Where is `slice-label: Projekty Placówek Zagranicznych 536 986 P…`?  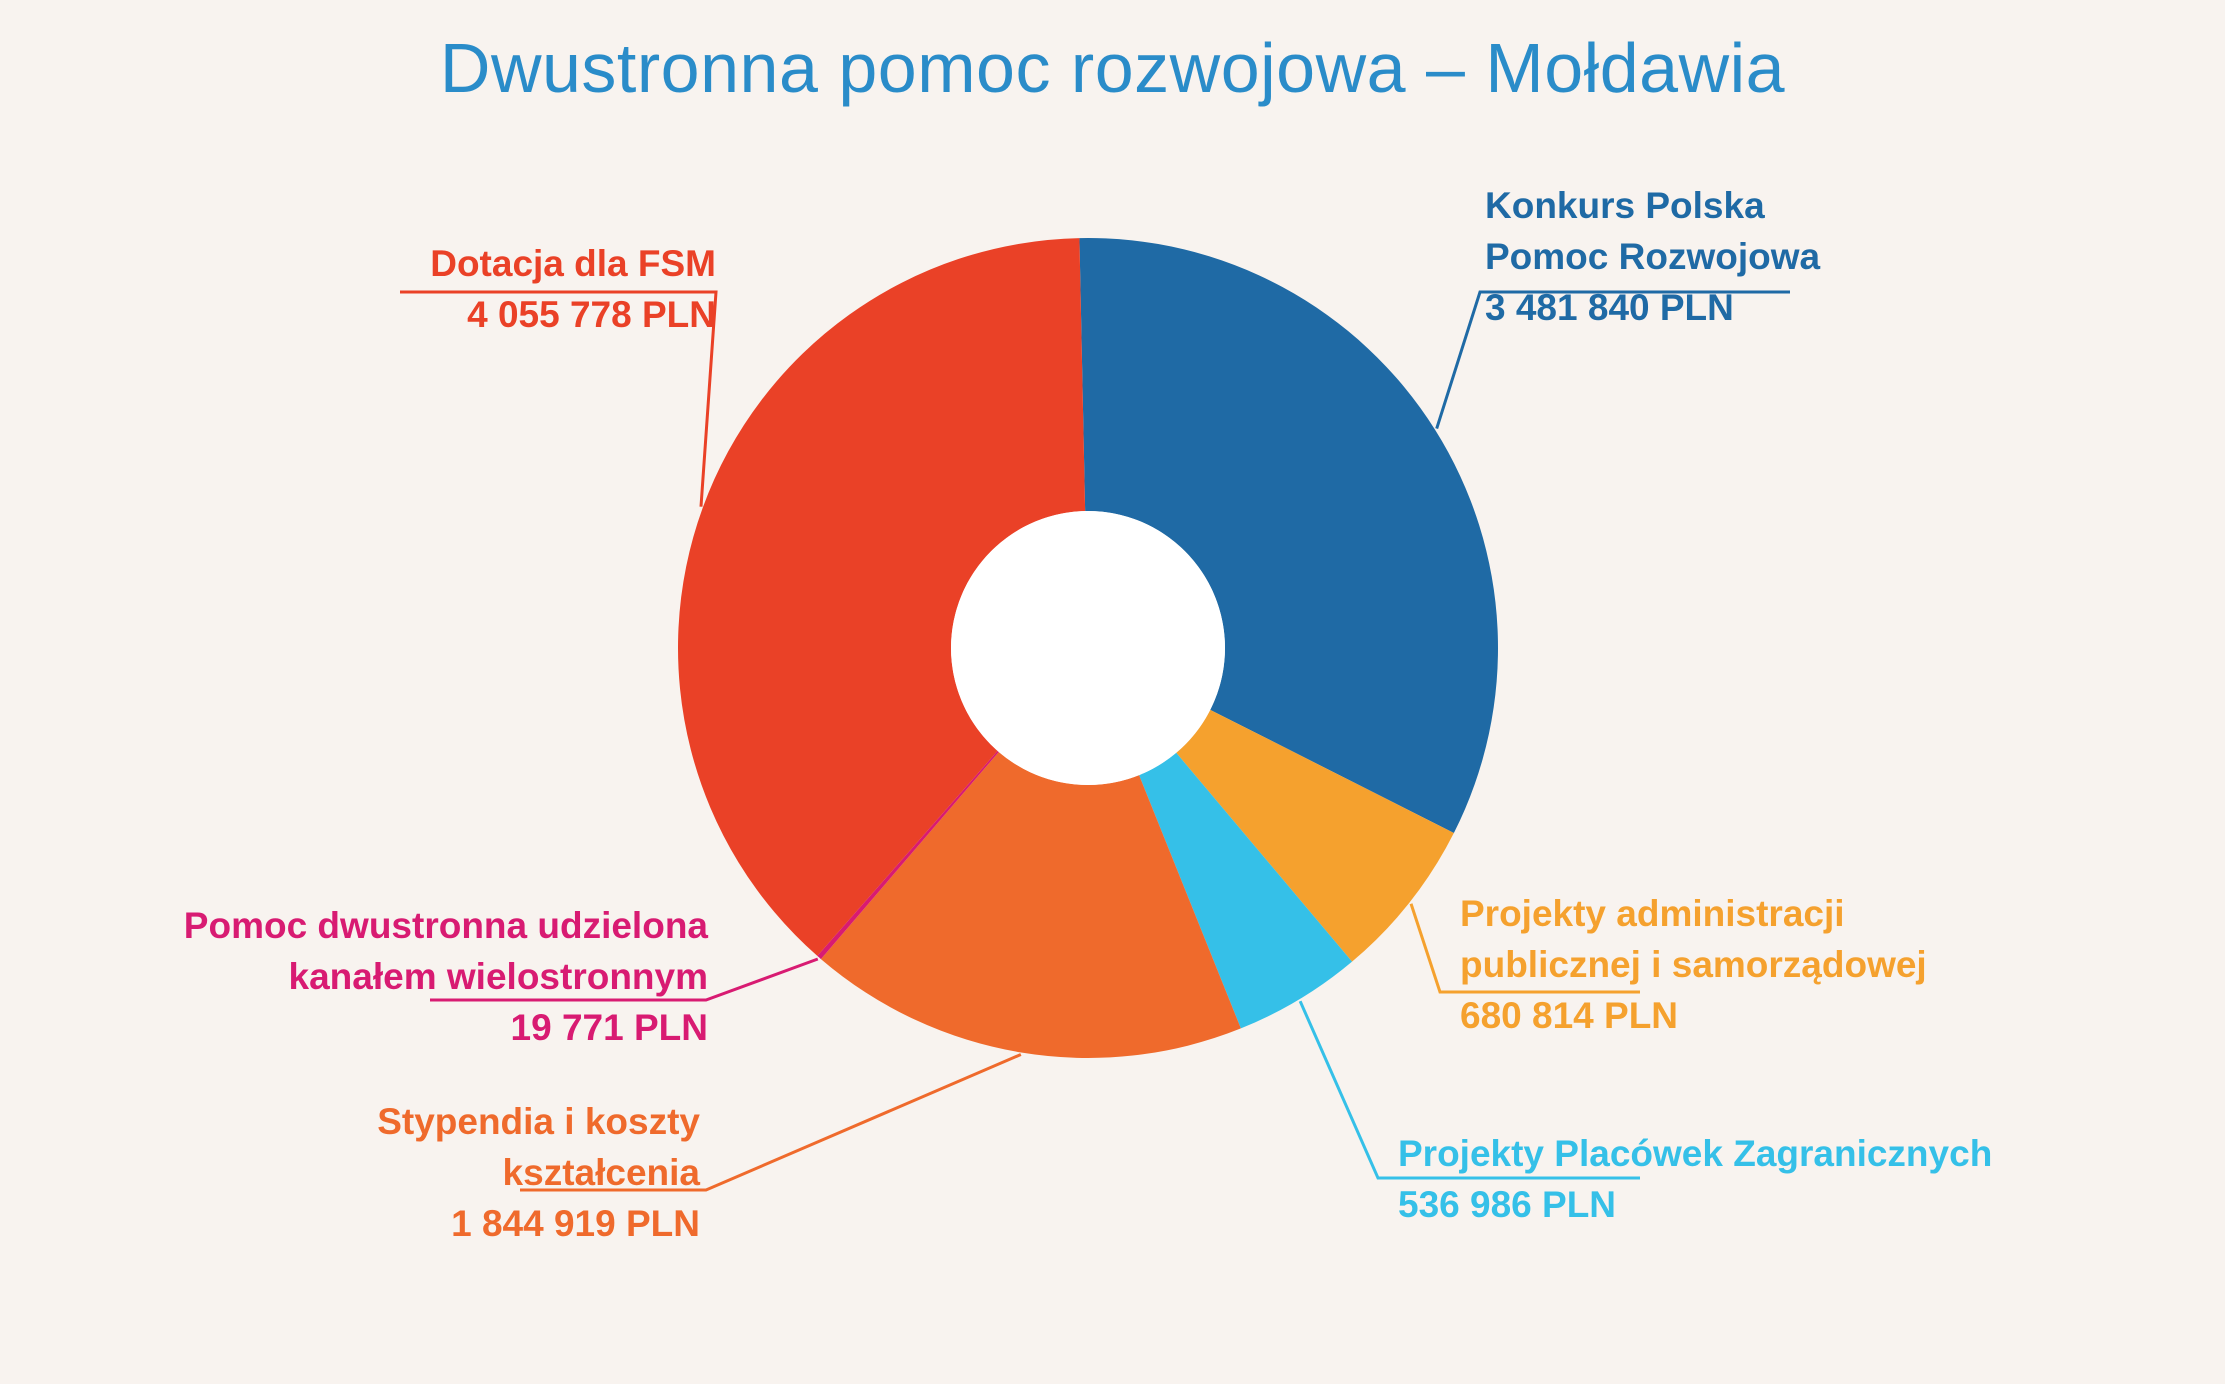 slice-label: Projekty Placówek Zagranicznych 536 986 P… is located at coordinates (1695, 1179).